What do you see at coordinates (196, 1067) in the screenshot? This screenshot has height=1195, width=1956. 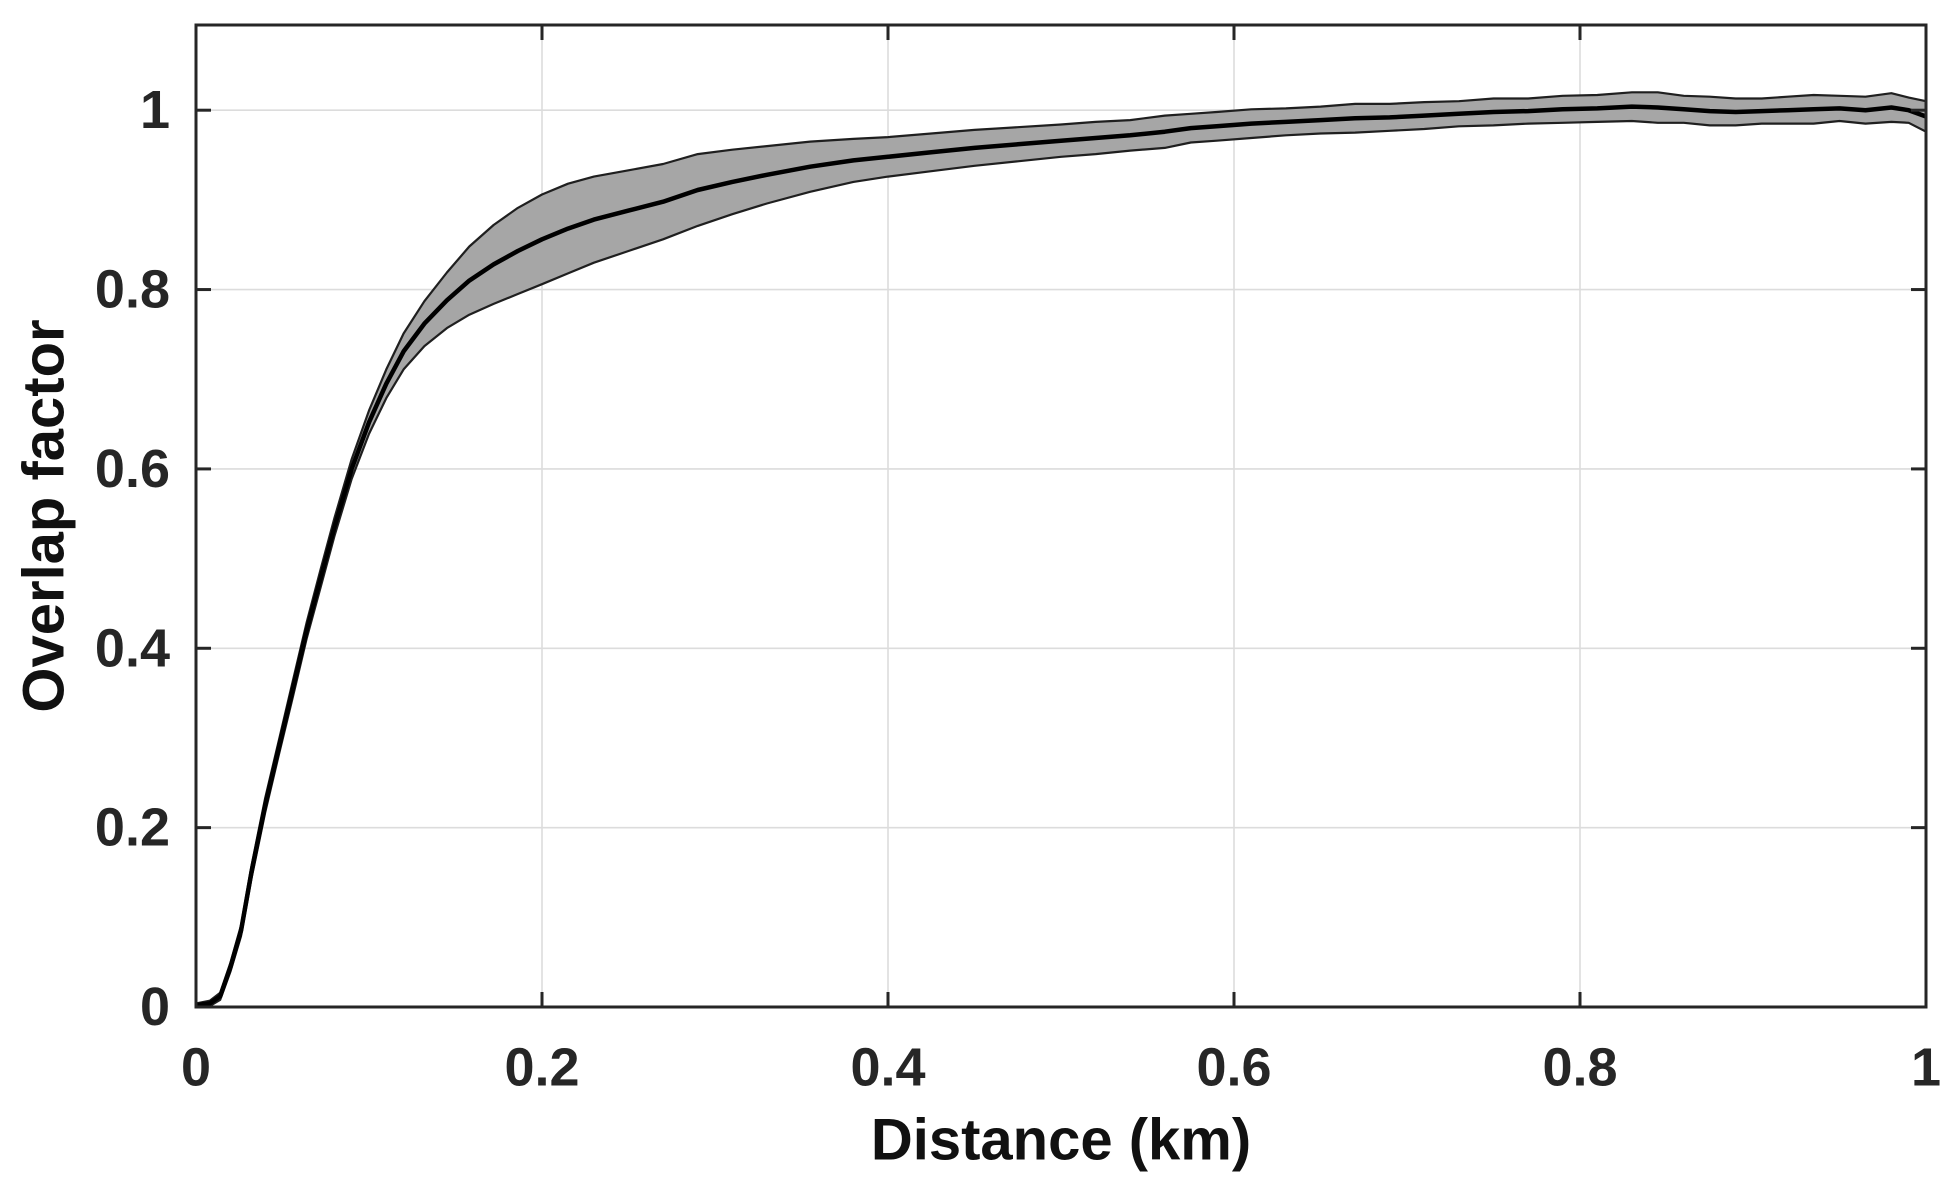 I see `x-tick-label: 0` at bounding box center [196, 1067].